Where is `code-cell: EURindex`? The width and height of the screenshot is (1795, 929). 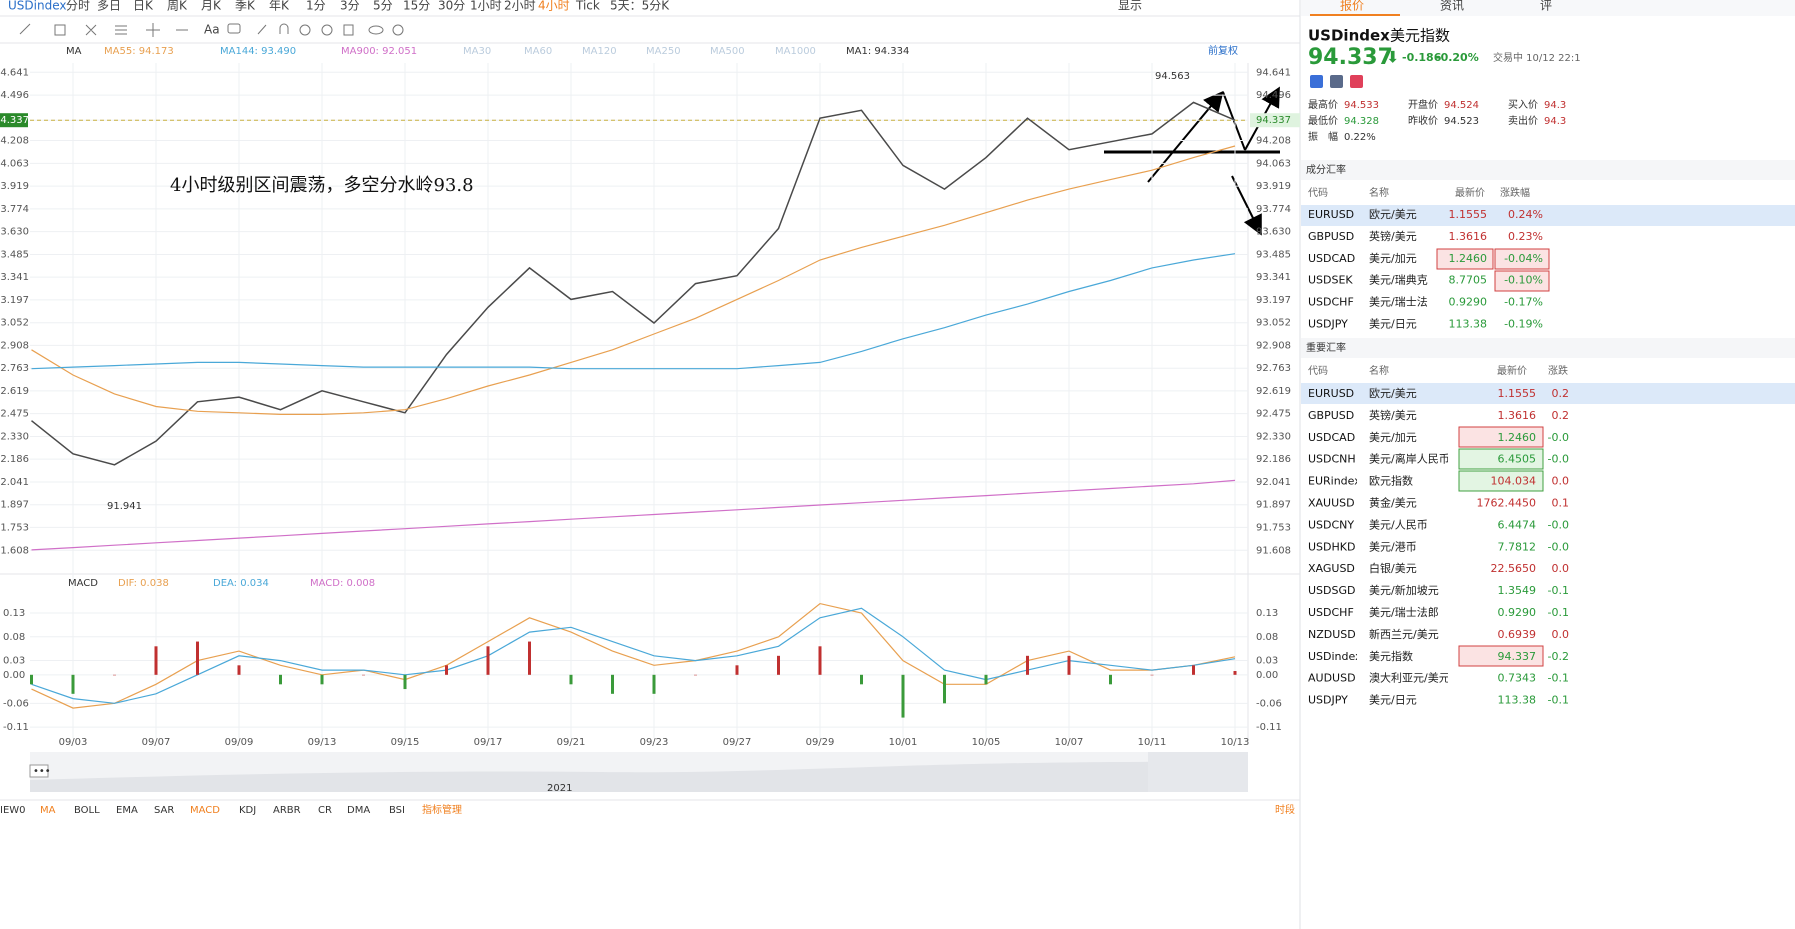 code-cell: EURindex is located at coordinates (1334, 481).